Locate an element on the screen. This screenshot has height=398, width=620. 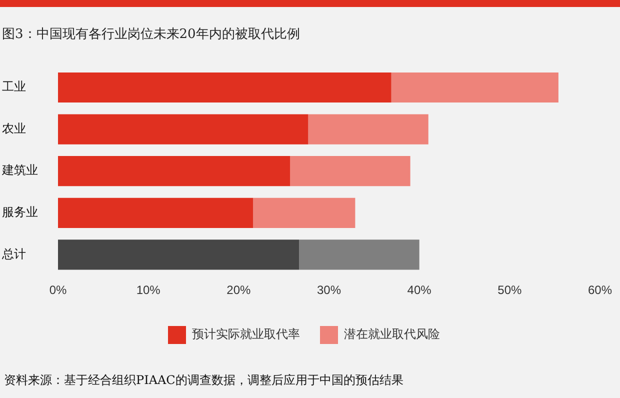
chart-title: 图3：中国现有各行业岗位未来20年内的被取代比例 is located at coordinates (151, 34).